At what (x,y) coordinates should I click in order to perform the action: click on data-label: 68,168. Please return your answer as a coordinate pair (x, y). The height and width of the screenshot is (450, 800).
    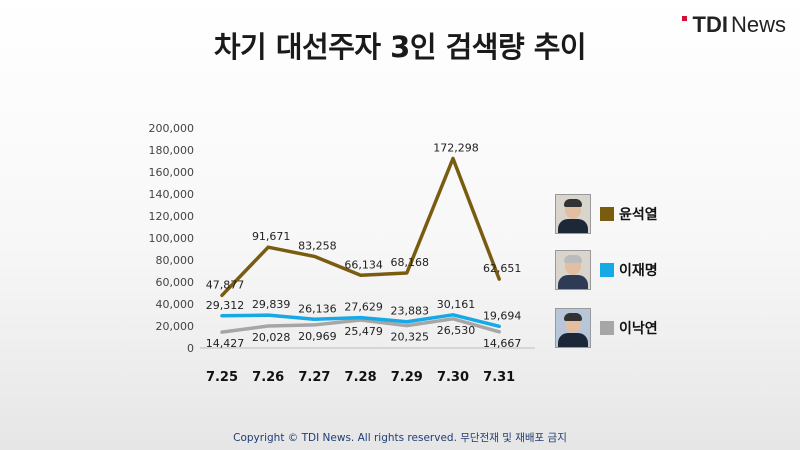
    Looking at the image, I should click on (410, 262).